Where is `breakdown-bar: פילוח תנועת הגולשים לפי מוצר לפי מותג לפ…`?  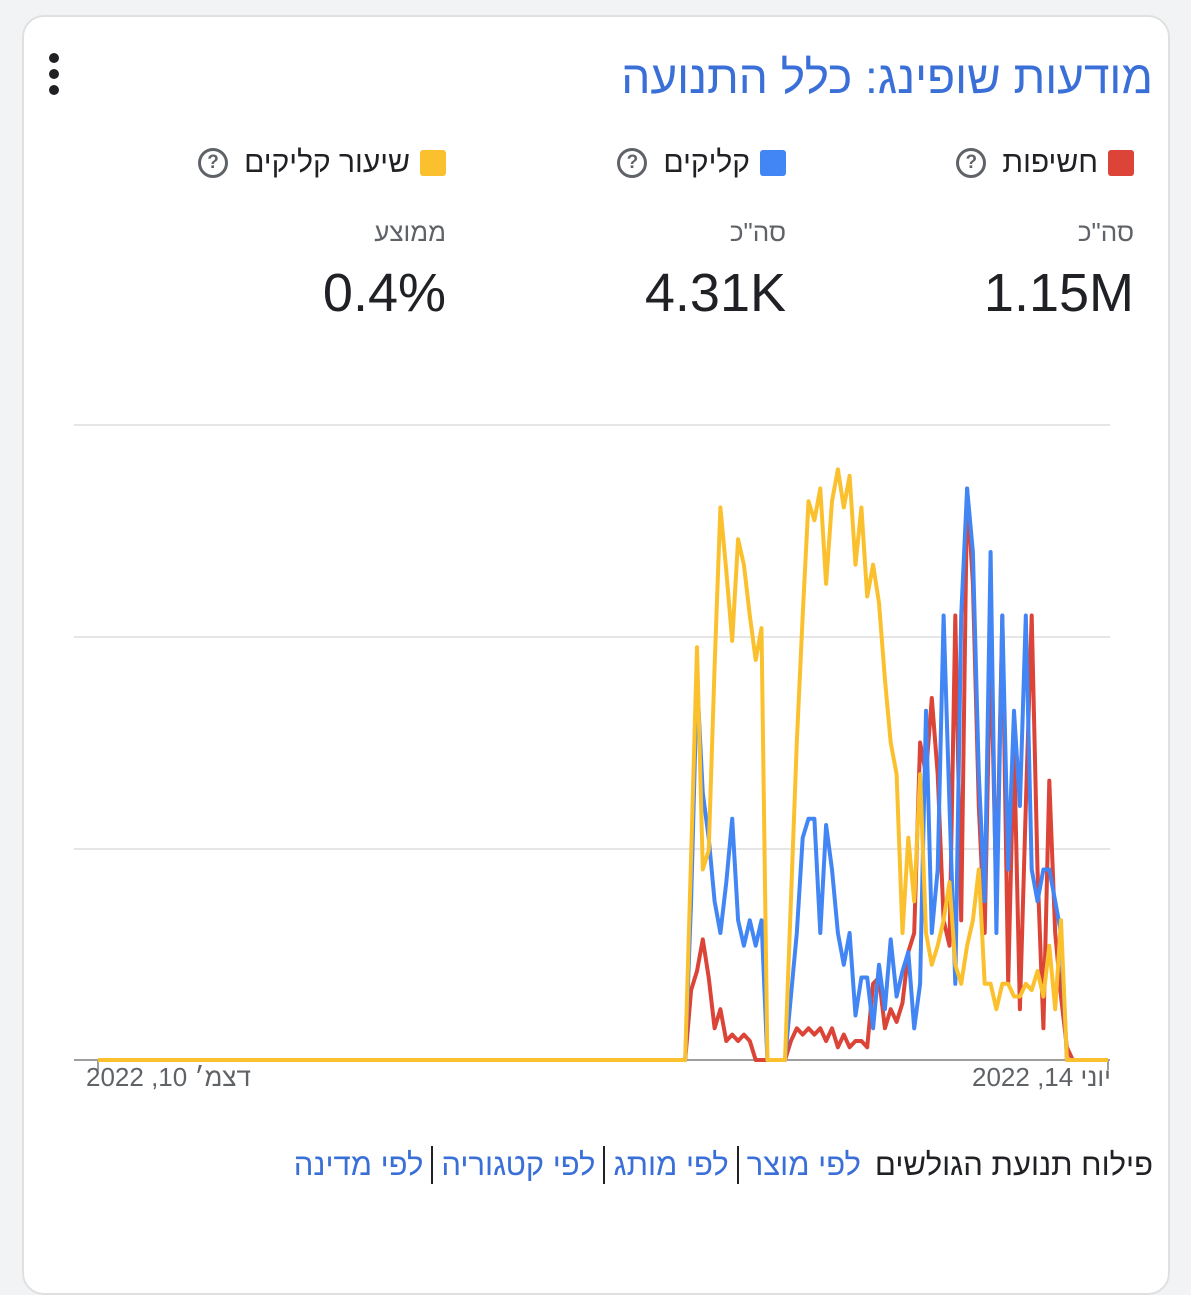 breakdown-bar: פילוח תנועת הגולשים לפי מוצר לפי מותג לפ… is located at coordinates (719, 1165).